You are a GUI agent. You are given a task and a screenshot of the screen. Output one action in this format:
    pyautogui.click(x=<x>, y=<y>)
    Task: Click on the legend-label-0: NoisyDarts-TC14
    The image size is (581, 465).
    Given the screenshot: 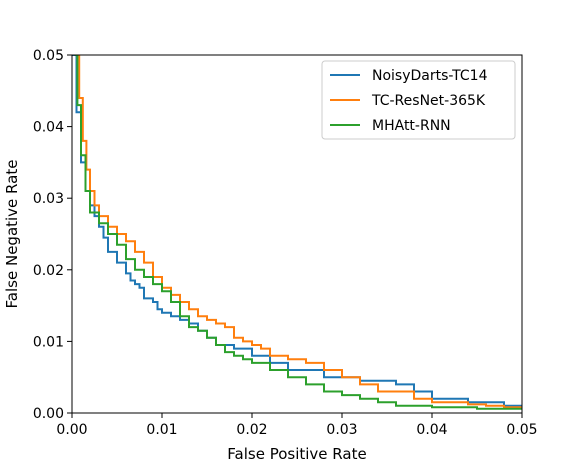 What is the action you would take?
    pyautogui.click(x=430, y=76)
    